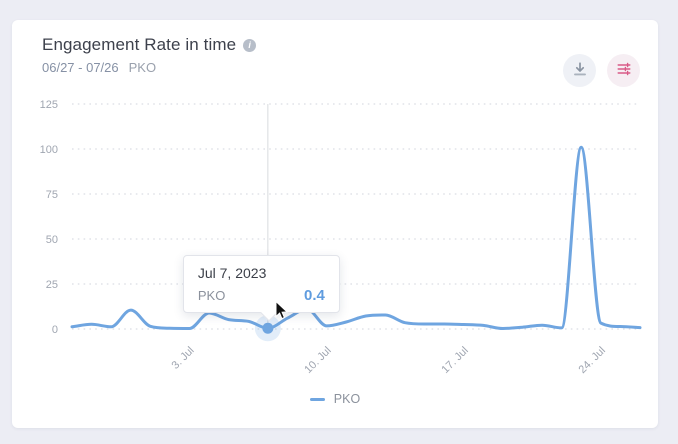 This screenshot has width=678, height=444. What do you see at coordinates (211, 296) in the screenshot?
I see `tooltip-series-label: PKO` at bounding box center [211, 296].